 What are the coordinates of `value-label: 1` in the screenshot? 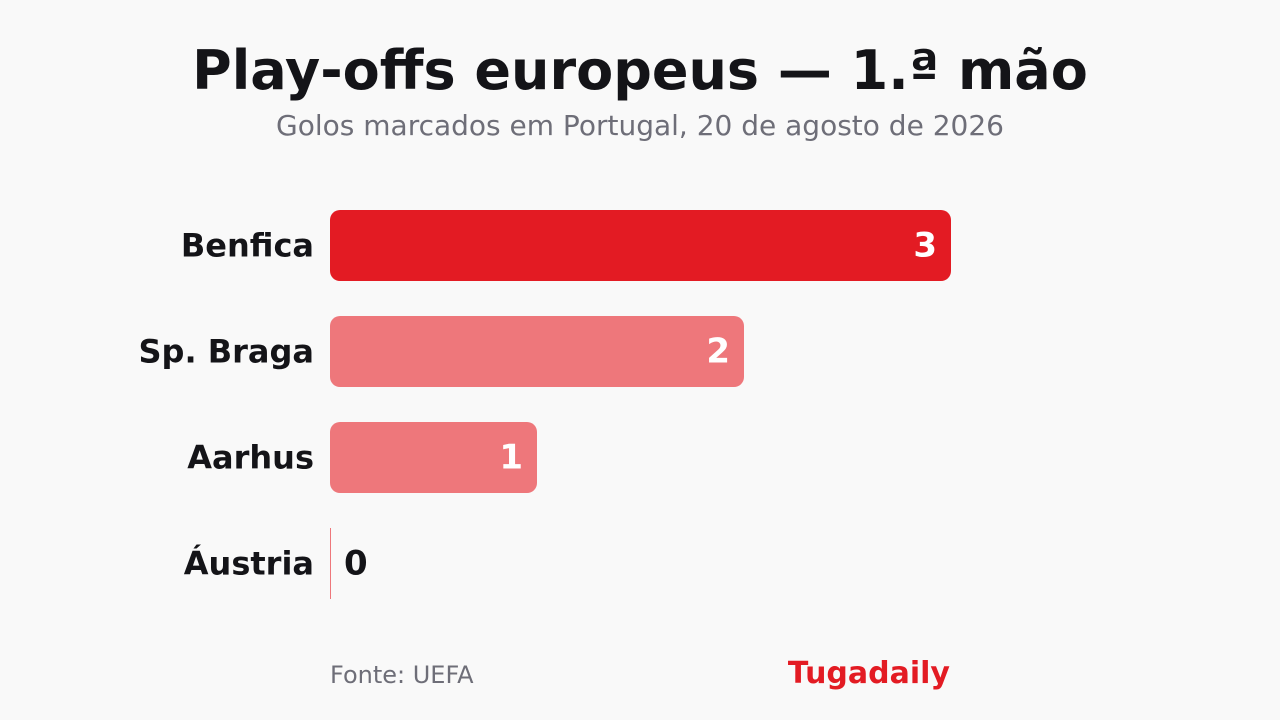 It's located at (511, 458).